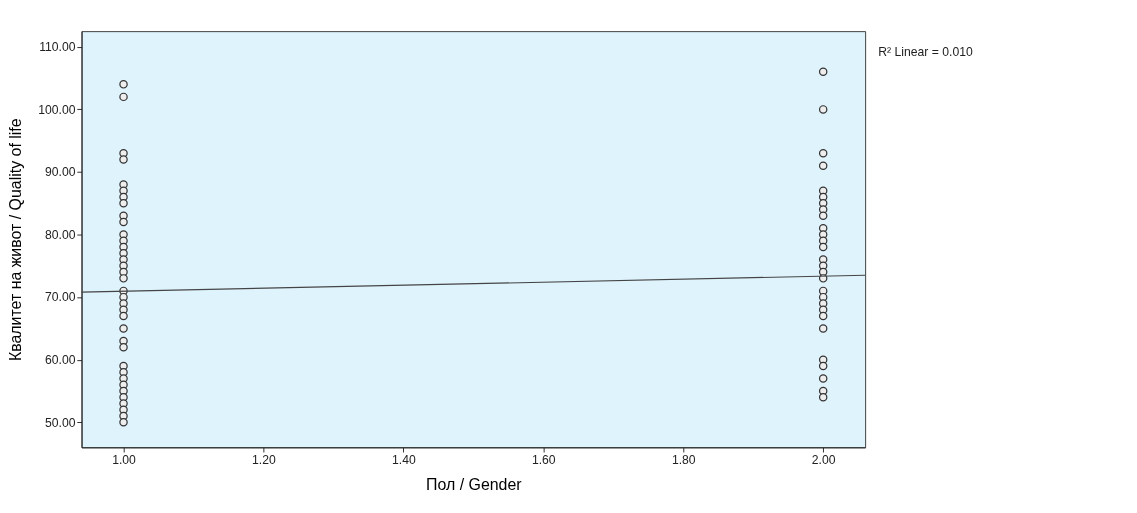 The height and width of the screenshot is (513, 1137). I want to click on x-tick-label: 1.60, so click(543, 459).